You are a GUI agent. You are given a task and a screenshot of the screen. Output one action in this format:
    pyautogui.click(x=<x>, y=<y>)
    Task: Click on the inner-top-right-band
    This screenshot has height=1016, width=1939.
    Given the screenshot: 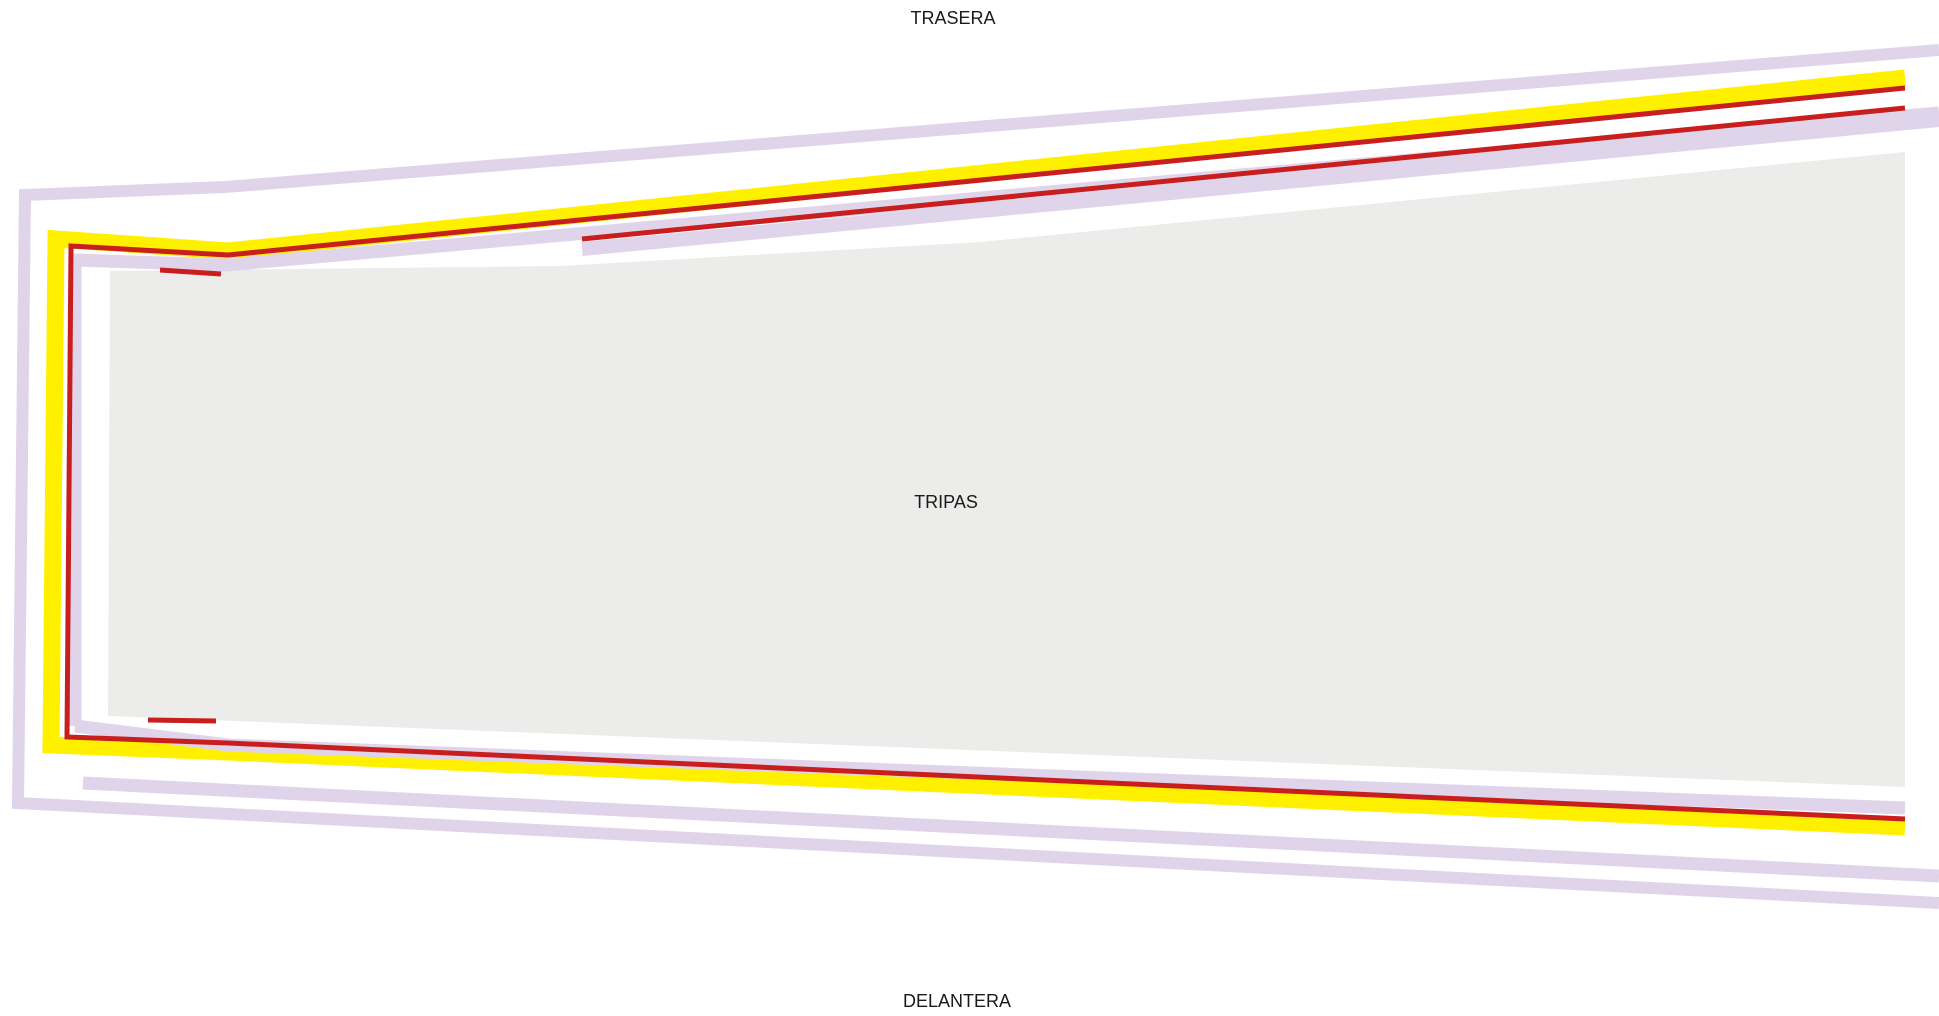 What is the action you would take?
    pyautogui.click(x=1260, y=184)
    